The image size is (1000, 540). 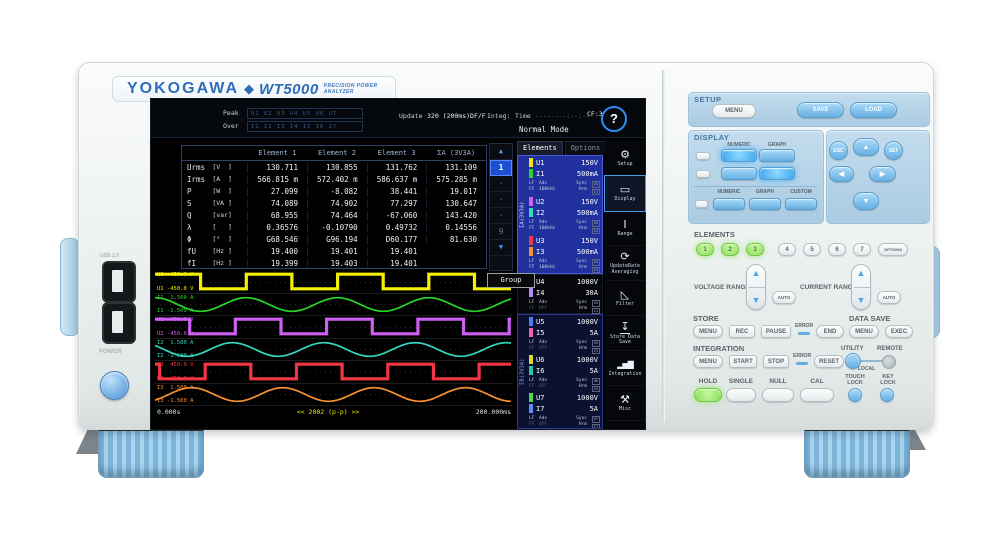 What do you see at coordinates (589, 162) in the screenshot?
I see `channel-range: 150V` at bounding box center [589, 162].